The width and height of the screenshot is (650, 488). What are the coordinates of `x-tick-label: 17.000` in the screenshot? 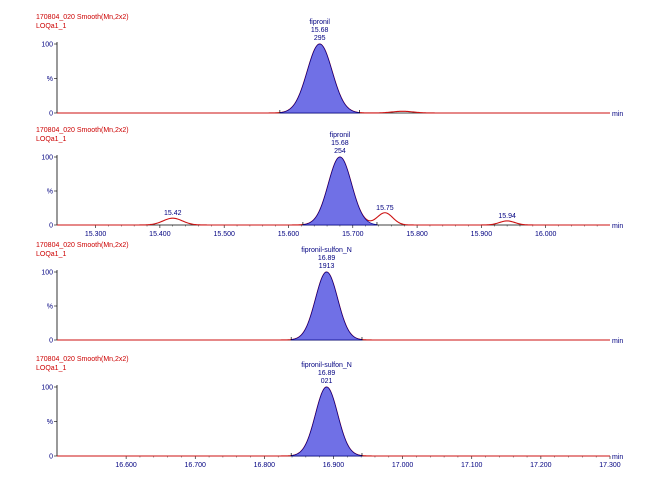 It's located at (403, 465).